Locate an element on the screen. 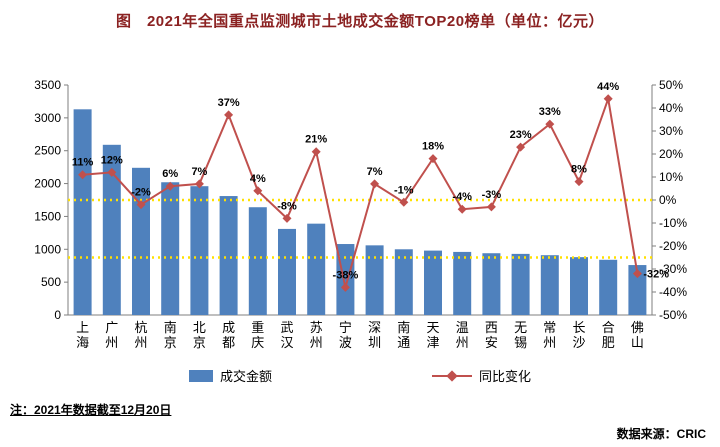 This screenshot has height=447, width=720. data-label: 6% is located at coordinates (170, 174).